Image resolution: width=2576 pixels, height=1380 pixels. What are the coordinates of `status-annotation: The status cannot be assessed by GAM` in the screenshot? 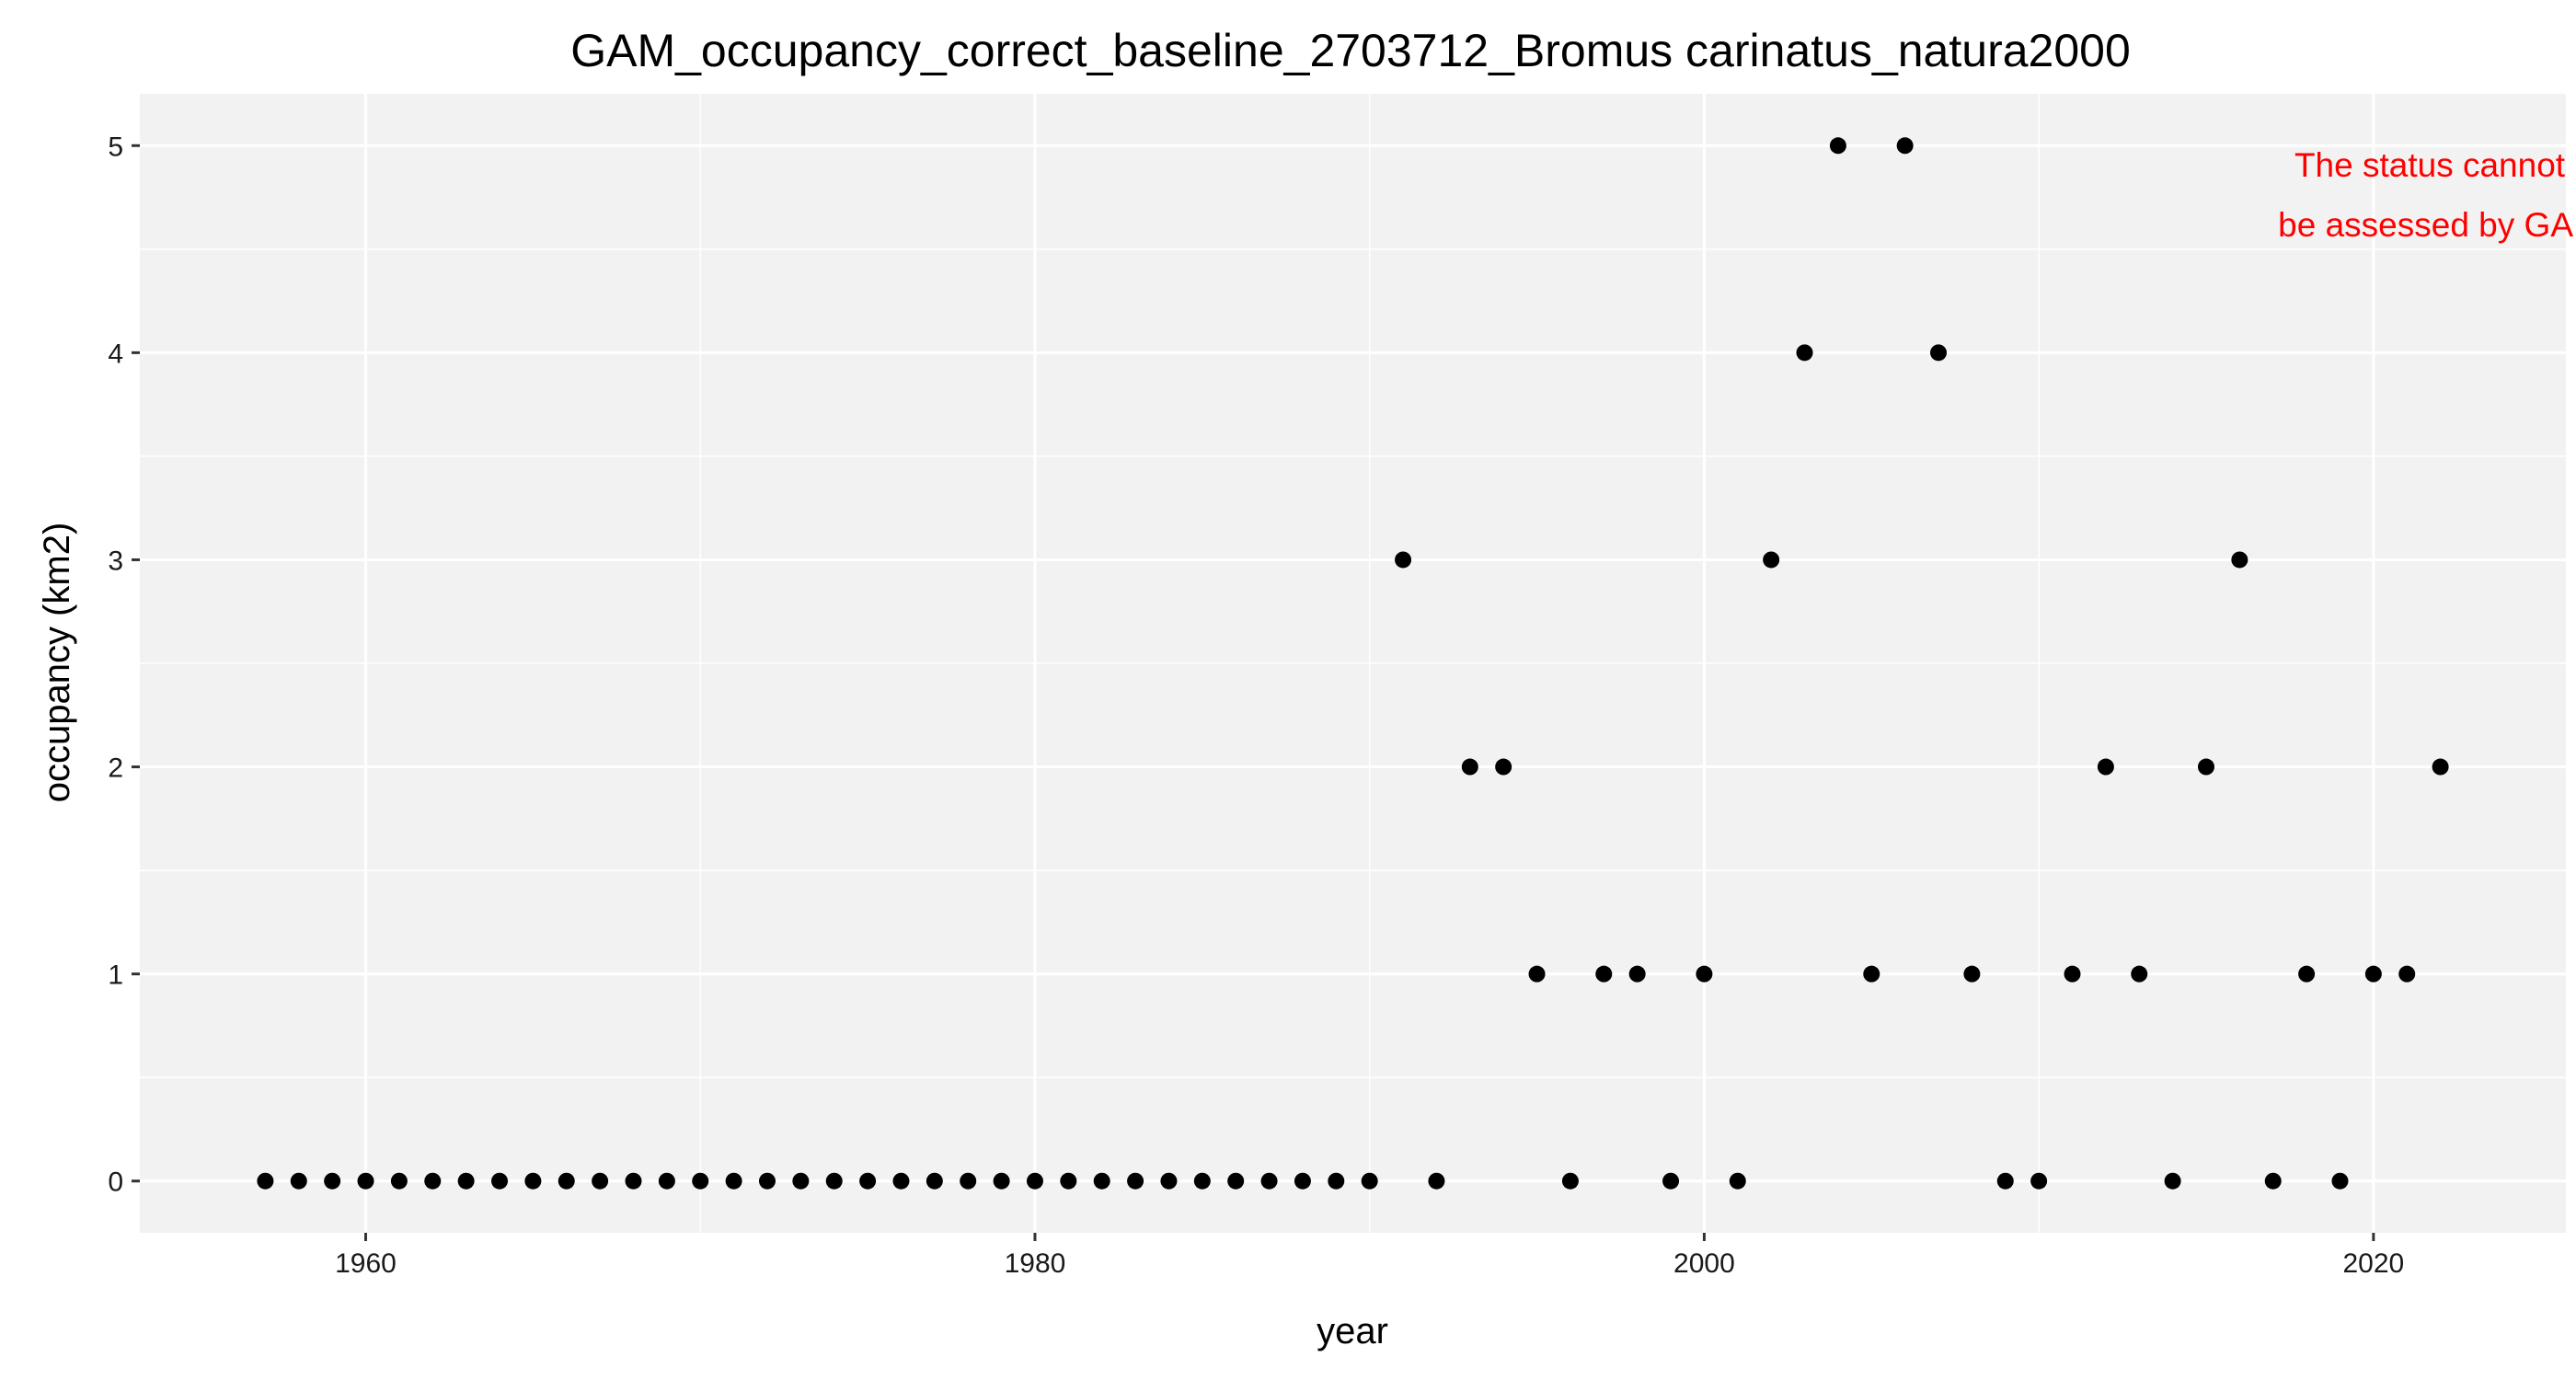 It's located at (2427, 195).